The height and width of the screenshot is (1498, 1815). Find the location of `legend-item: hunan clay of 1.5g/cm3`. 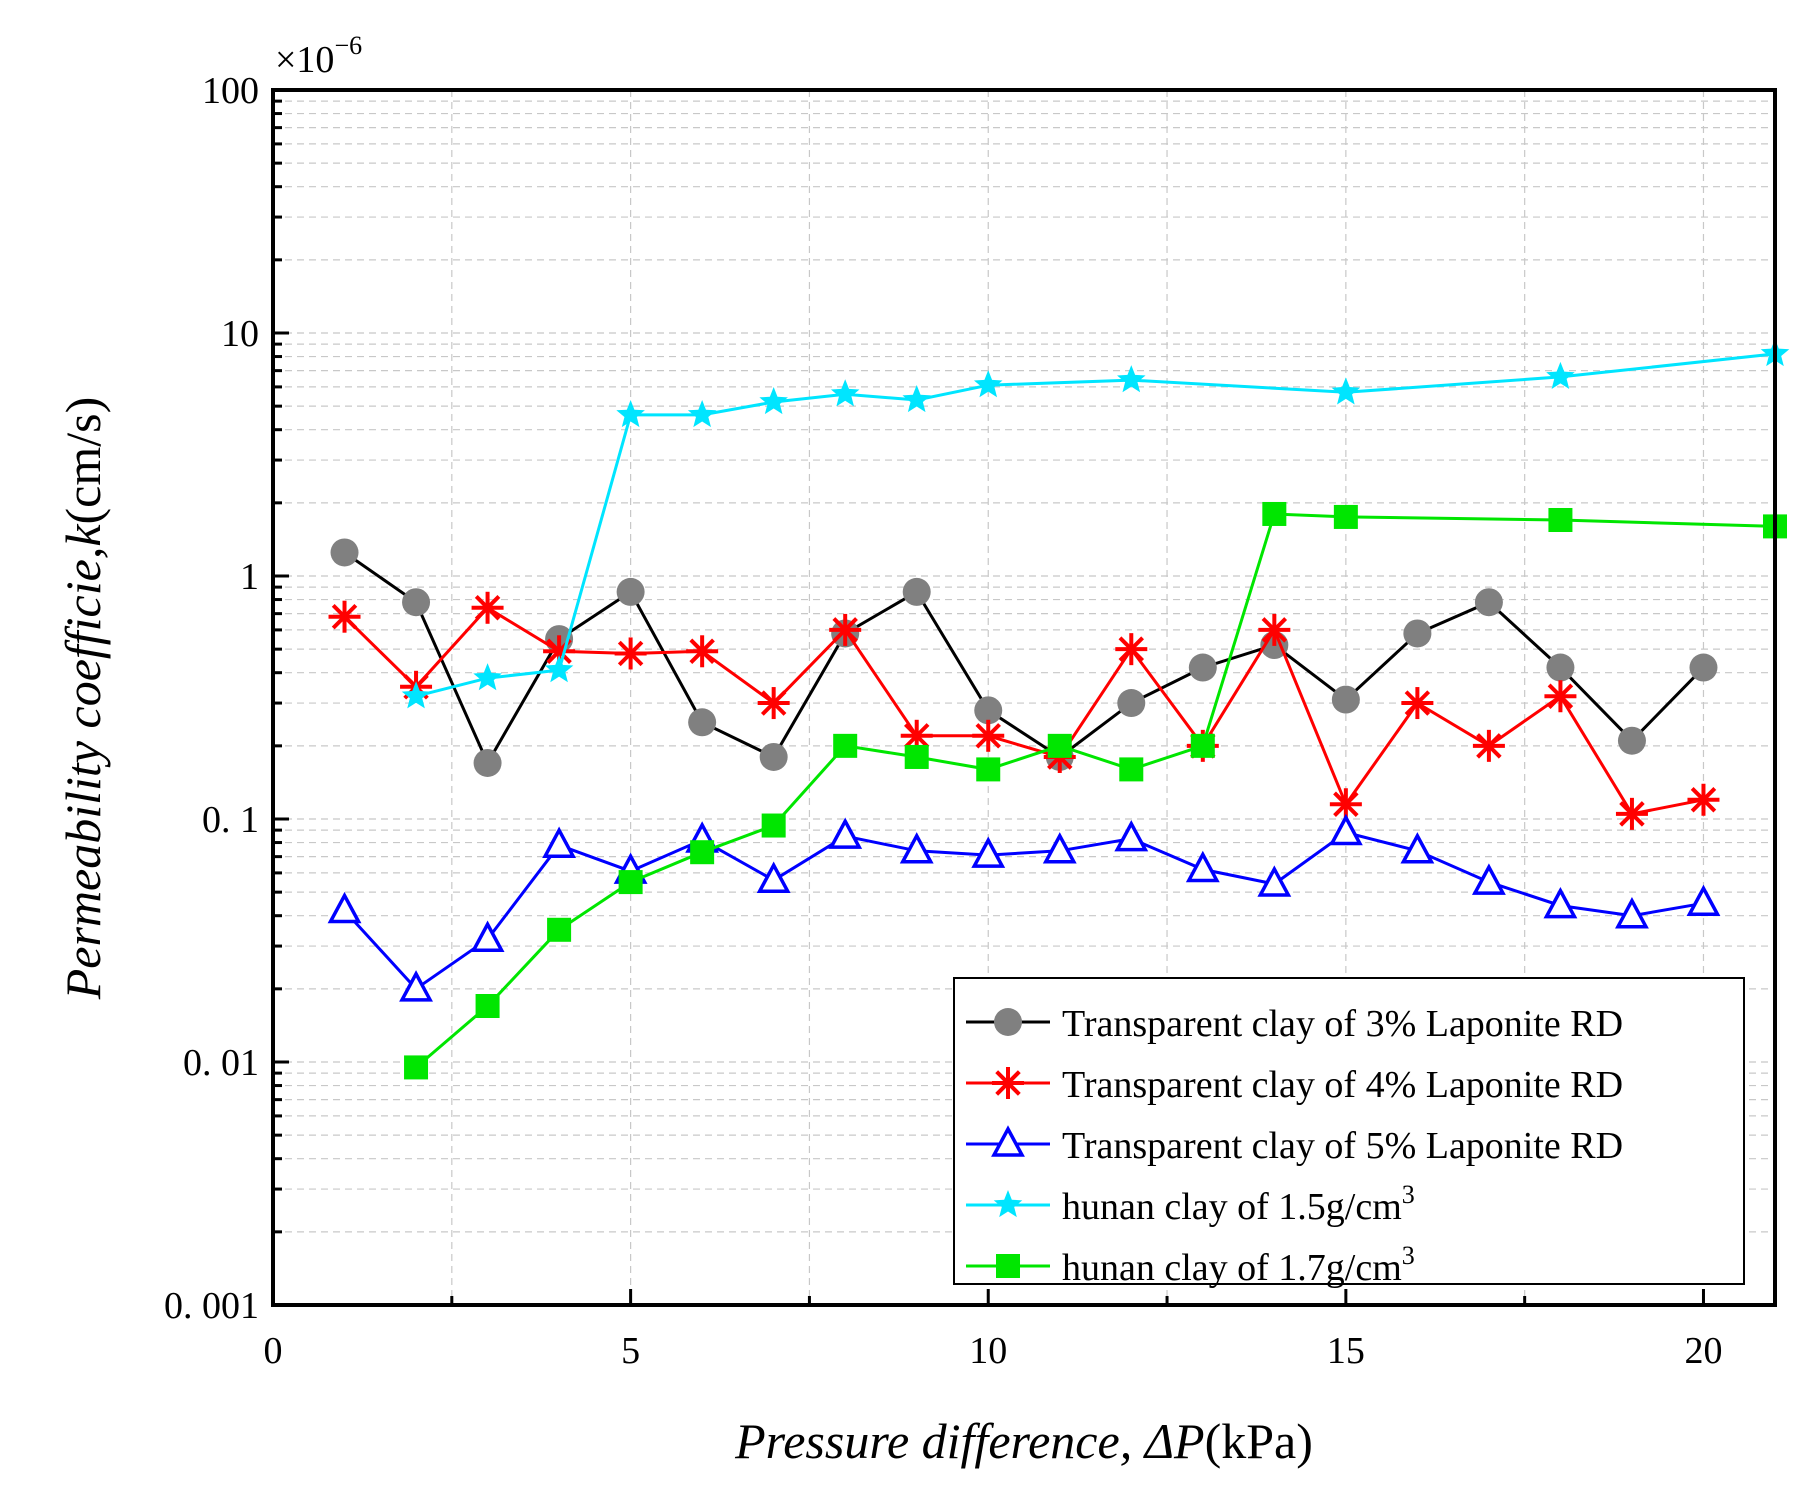

legend-item: hunan clay of 1.5g/cm3 is located at coordinates (1190, 1204).